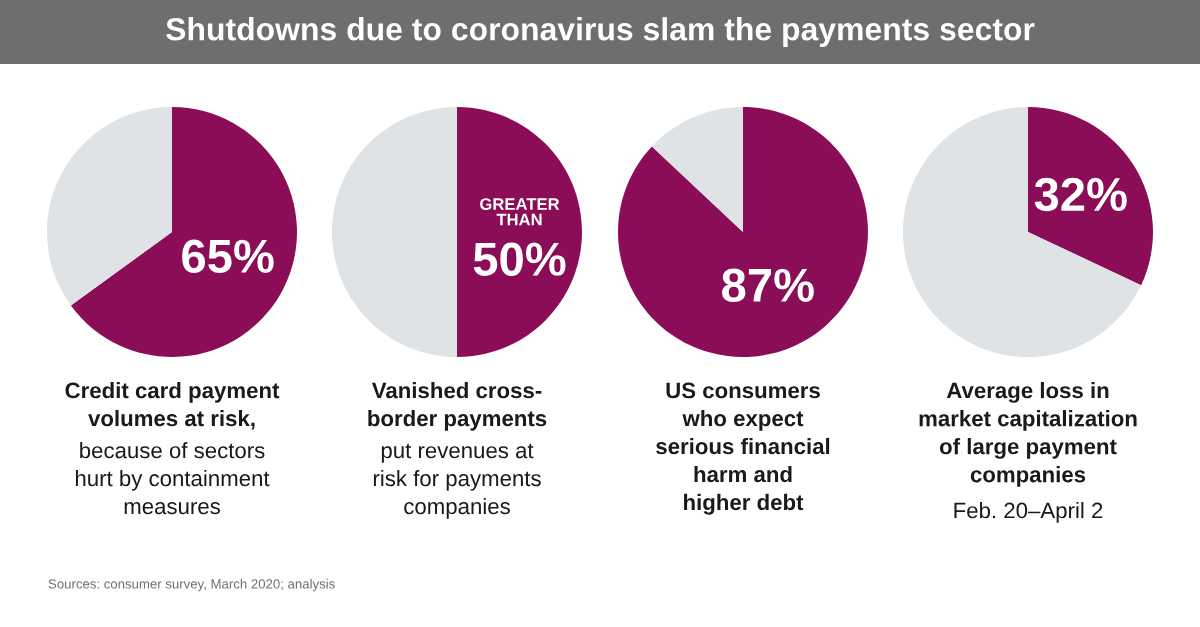 The height and width of the screenshot is (627, 1200). I want to click on source-note: Sources: consumer survey, March 2020; analysis, so click(191, 585).